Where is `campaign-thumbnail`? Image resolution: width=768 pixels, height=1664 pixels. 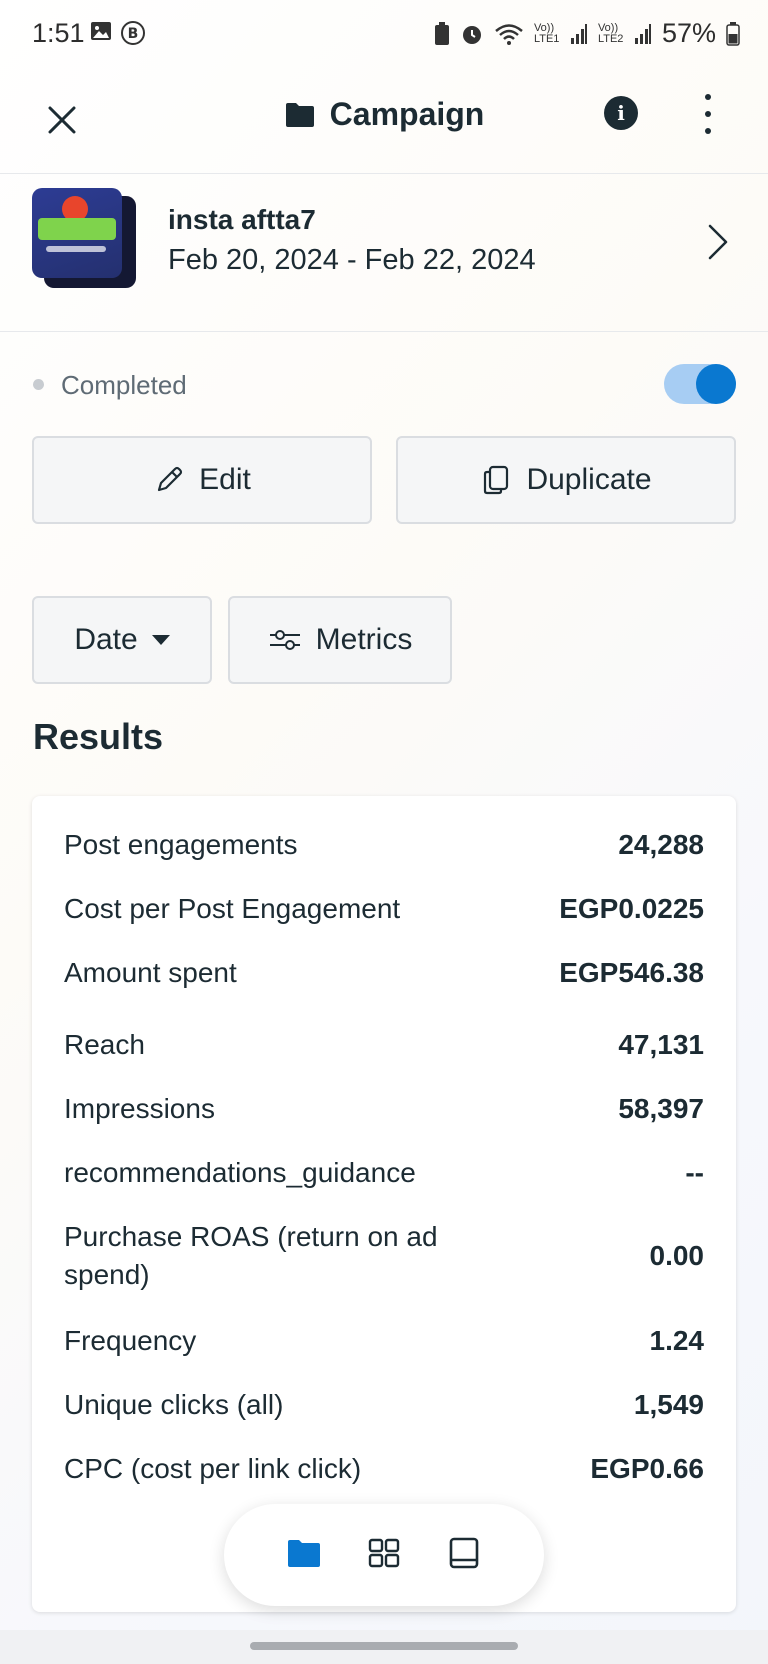 campaign-thumbnail is located at coordinates (77, 233).